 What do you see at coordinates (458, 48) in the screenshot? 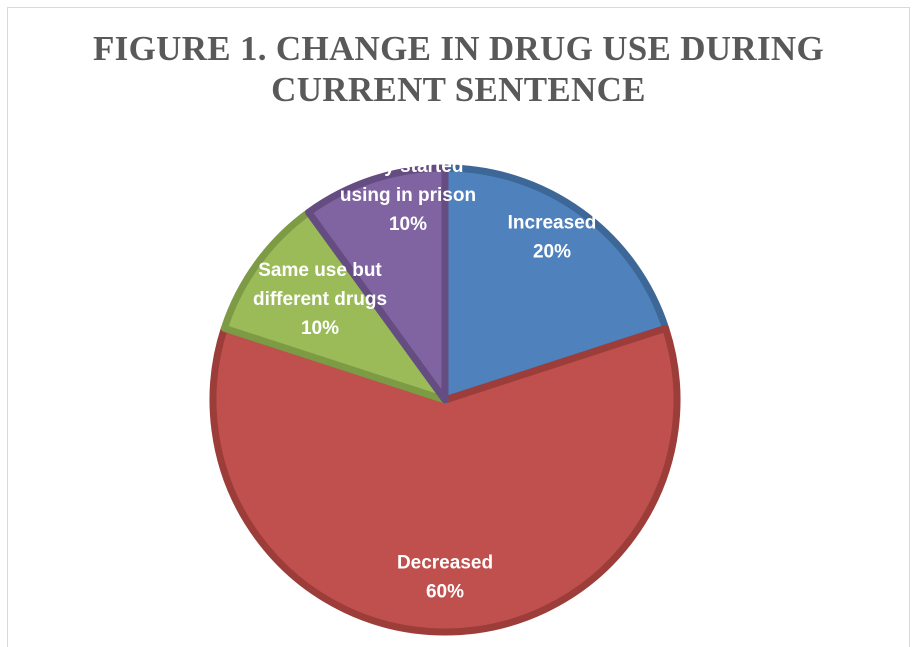
I see `chart-title-line-1: FIGURE 1. CHANGE IN DRUG USE DURING` at bounding box center [458, 48].